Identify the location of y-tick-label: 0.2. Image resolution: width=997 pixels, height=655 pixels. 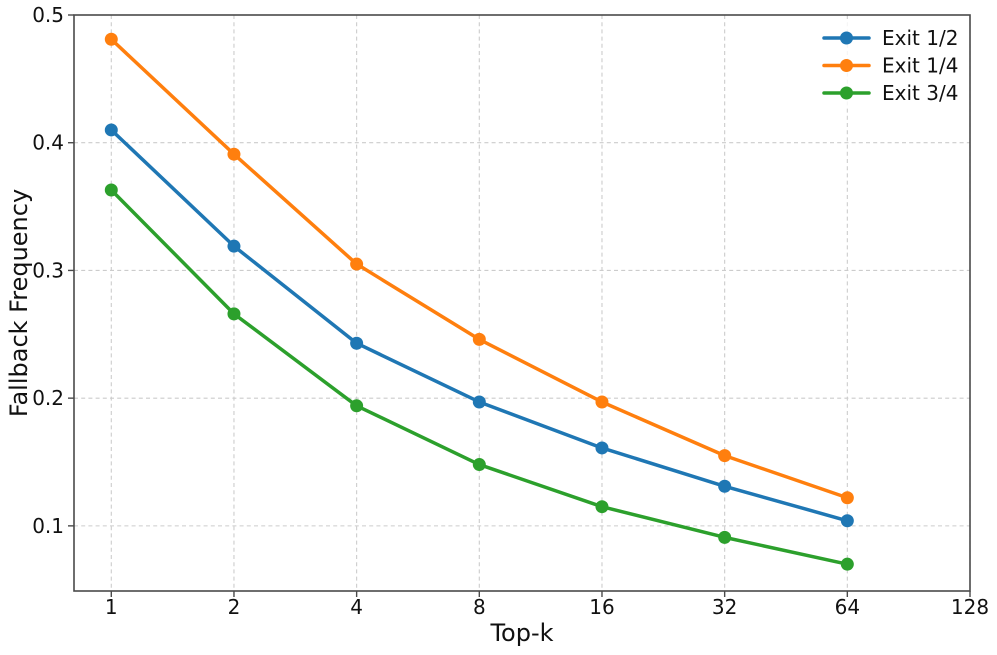
(48, 398).